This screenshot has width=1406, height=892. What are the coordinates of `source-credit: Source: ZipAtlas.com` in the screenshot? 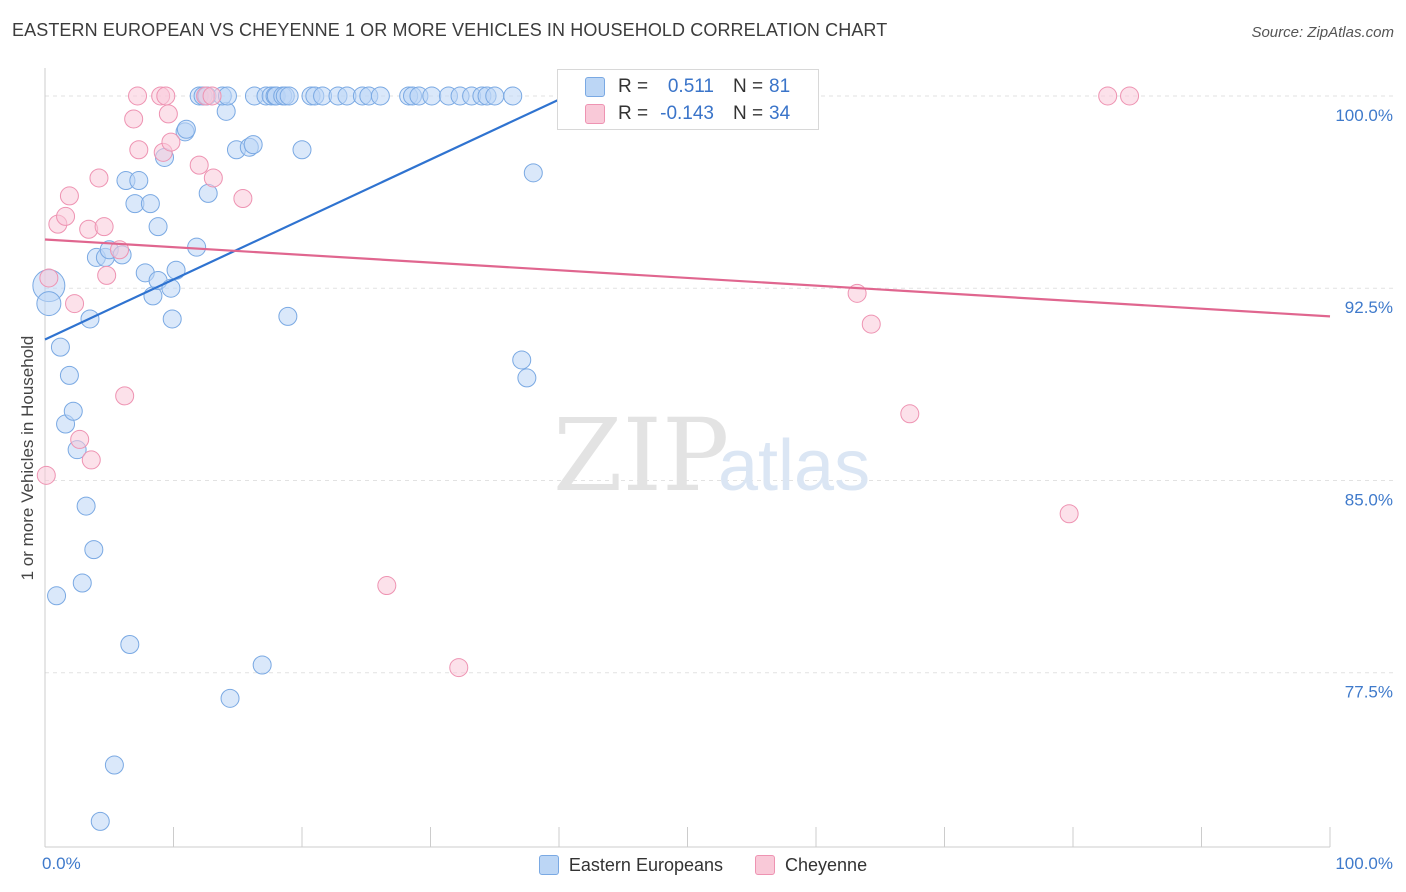 It's located at (1322, 32).